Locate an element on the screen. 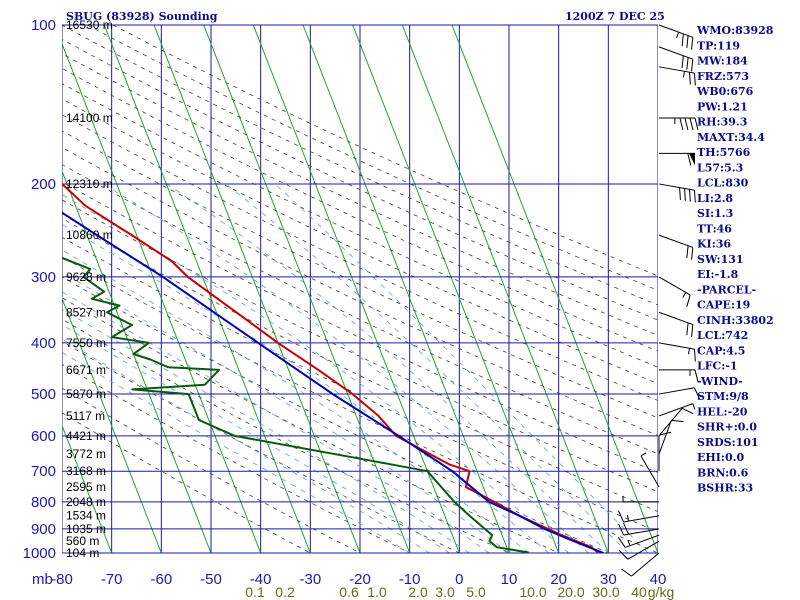 This screenshot has width=800, height=600. index-item: CAPE:19 is located at coordinates (723, 305).